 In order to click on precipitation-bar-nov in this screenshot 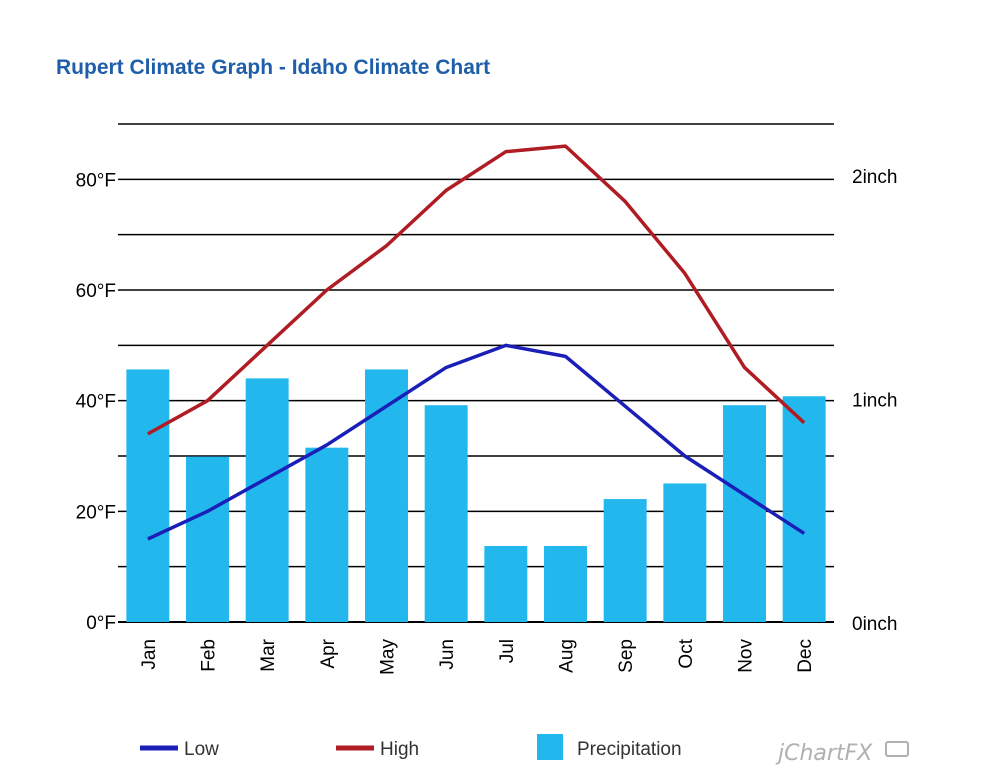, I will do `click(744, 513)`.